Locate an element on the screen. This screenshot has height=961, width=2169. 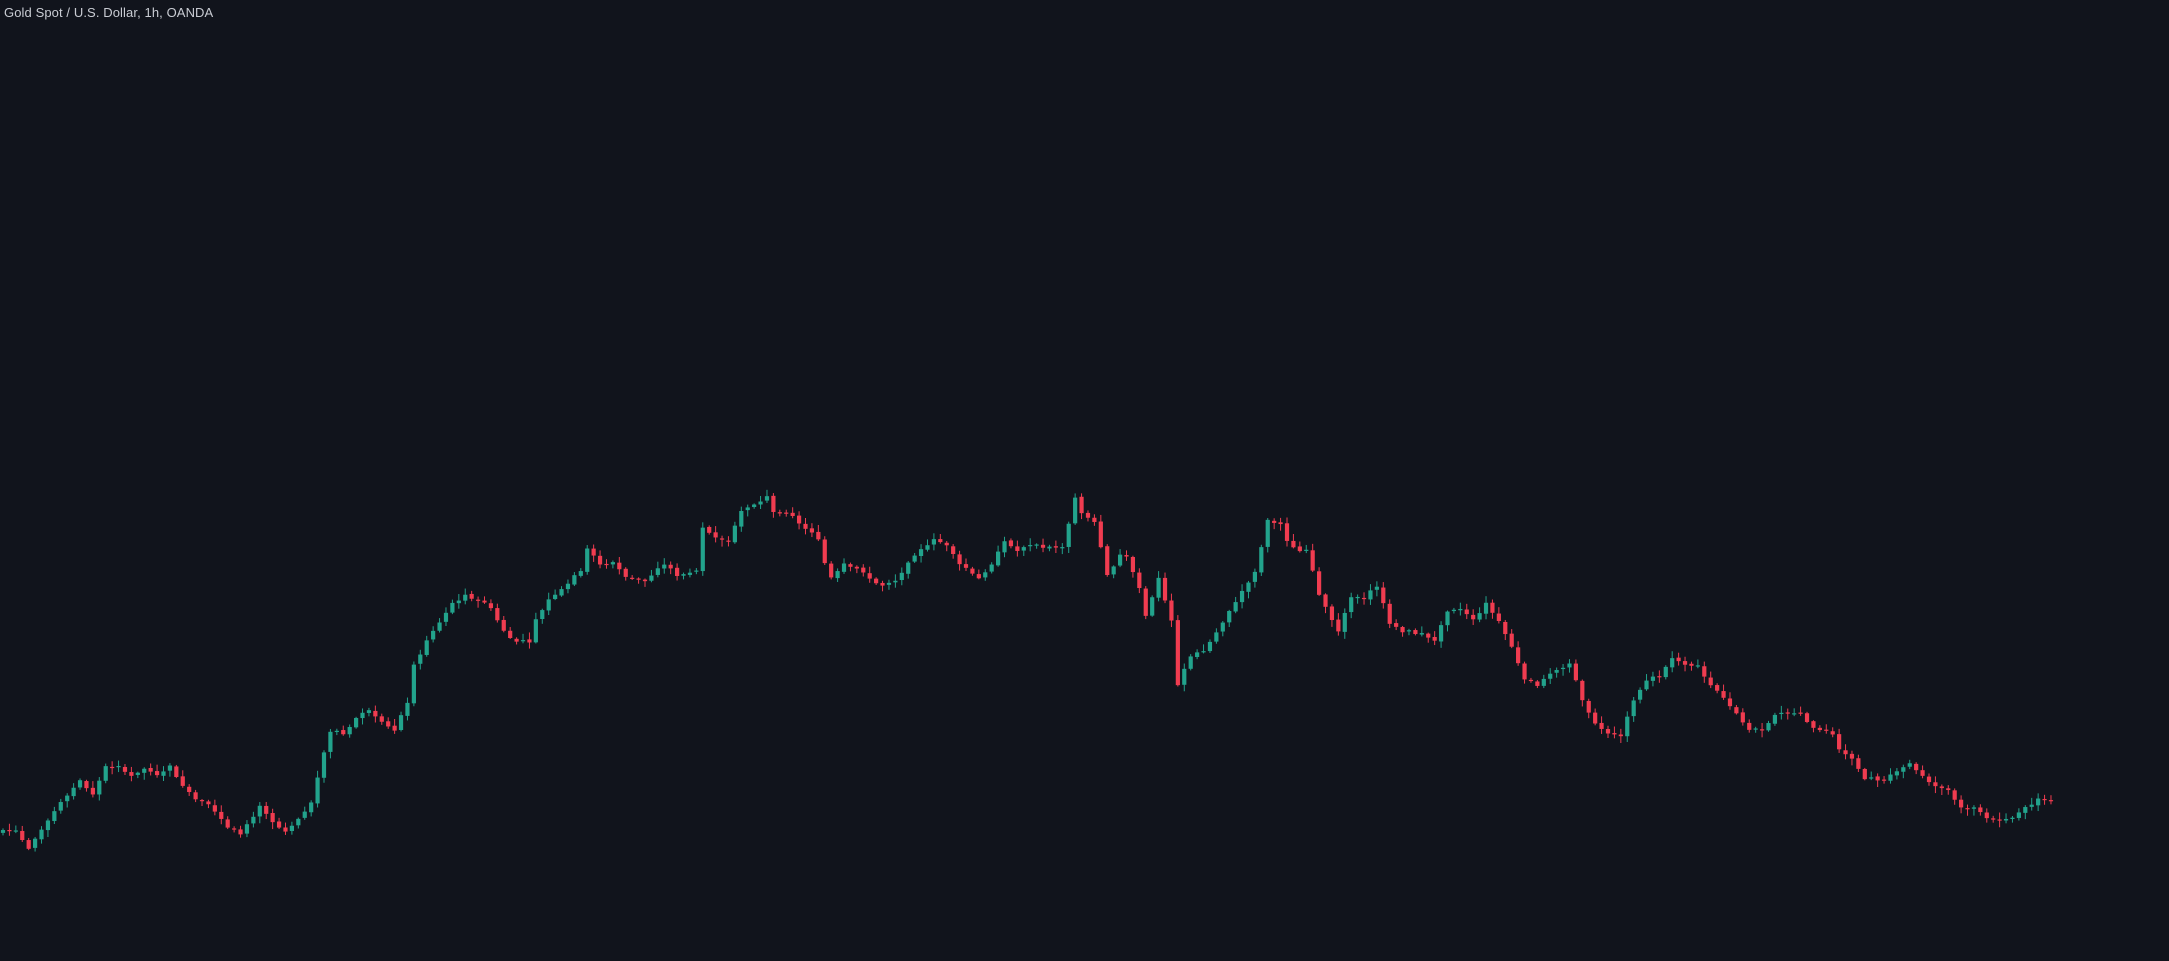
chart-title: Gold Spot / U.S. Dollar, 1h, OANDA is located at coordinates (109, 12).